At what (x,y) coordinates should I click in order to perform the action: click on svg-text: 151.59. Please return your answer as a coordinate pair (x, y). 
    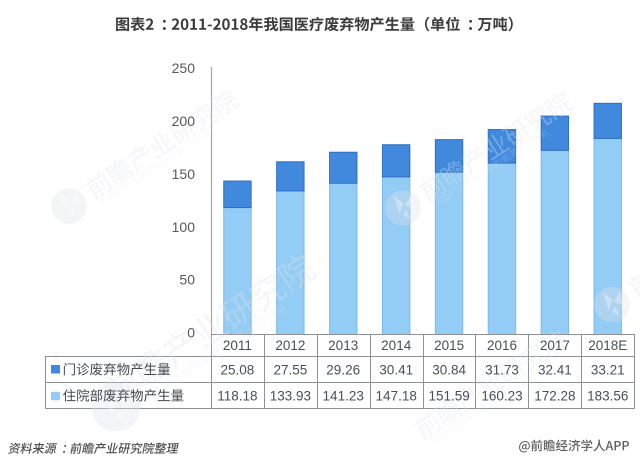
    Looking at the image, I should click on (448, 396).